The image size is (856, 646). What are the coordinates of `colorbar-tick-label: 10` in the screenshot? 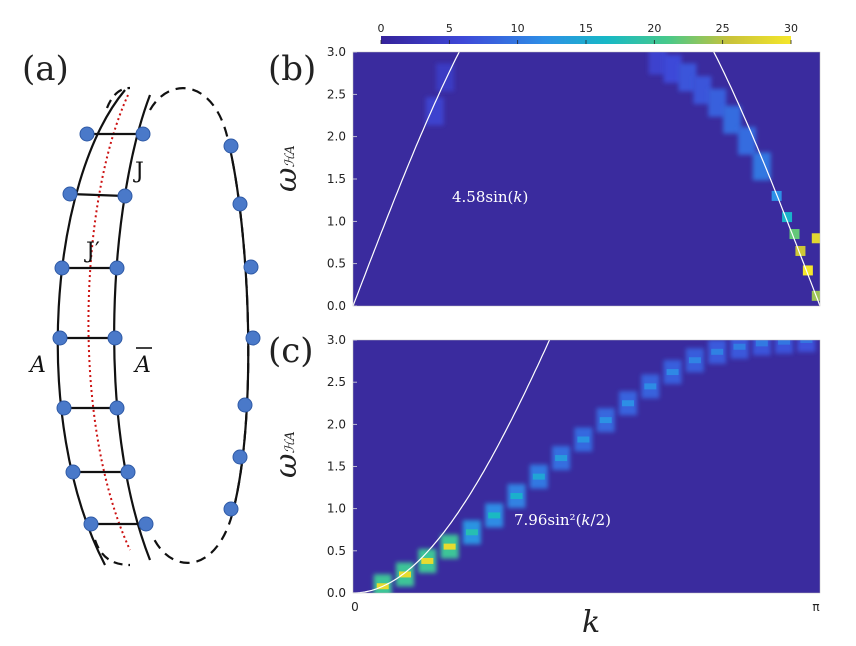 It's located at (518, 28).